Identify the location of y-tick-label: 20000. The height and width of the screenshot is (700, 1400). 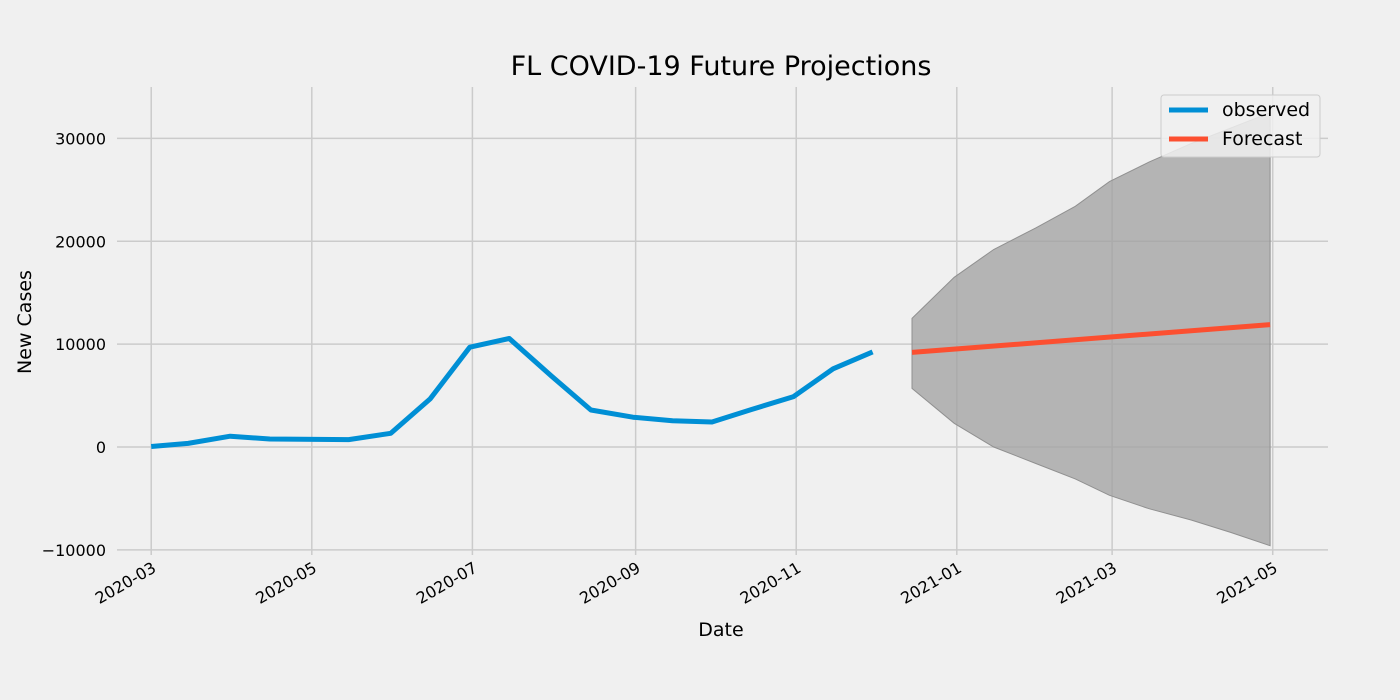
(80, 241).